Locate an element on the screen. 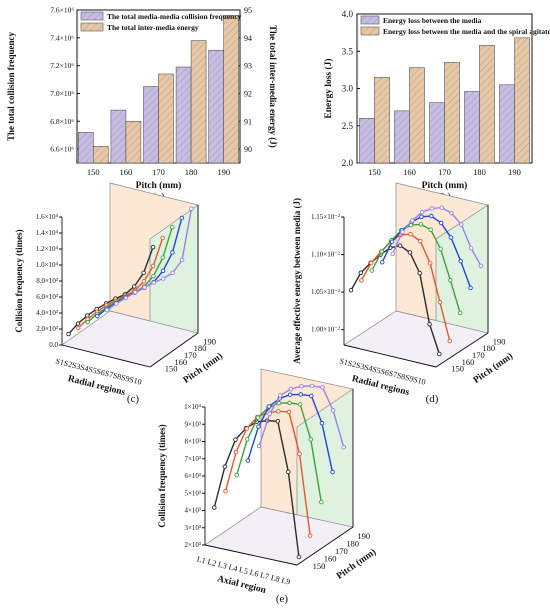 The width and height of the screenshot is (550, 611). y-right-tick-label: 95 is located at coordinates (248, 10).